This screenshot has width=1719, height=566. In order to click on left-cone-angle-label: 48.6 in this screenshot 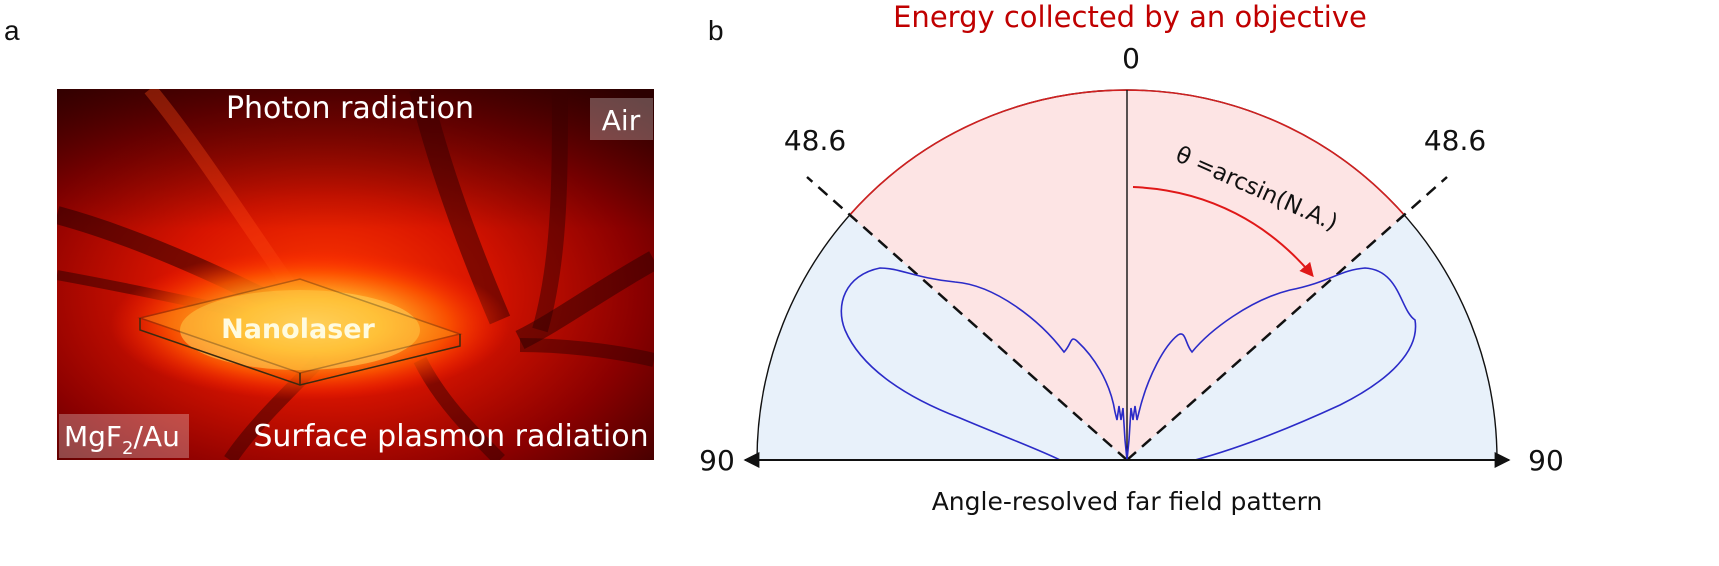, I will do `click(815, 140)`.